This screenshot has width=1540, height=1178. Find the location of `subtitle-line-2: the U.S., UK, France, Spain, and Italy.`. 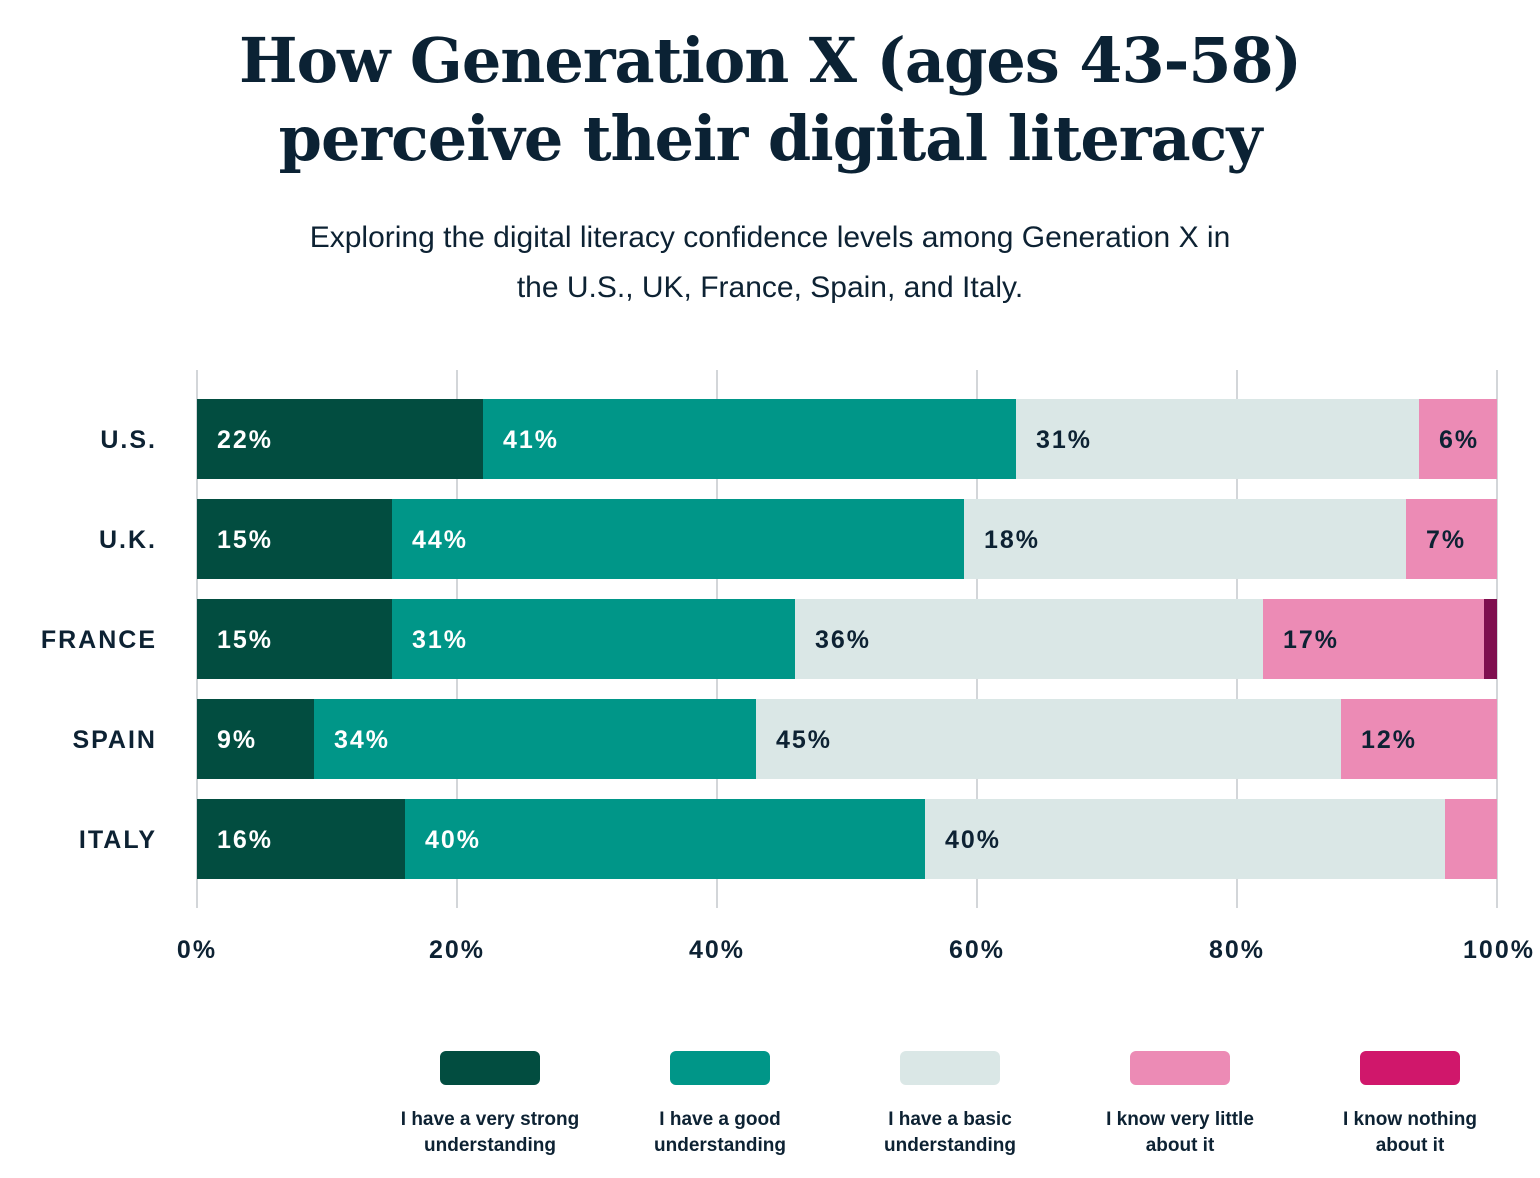

subtitle-line-2: the U.S., UK, France, Spain, and Italy. is located at coordinates (770, 287).